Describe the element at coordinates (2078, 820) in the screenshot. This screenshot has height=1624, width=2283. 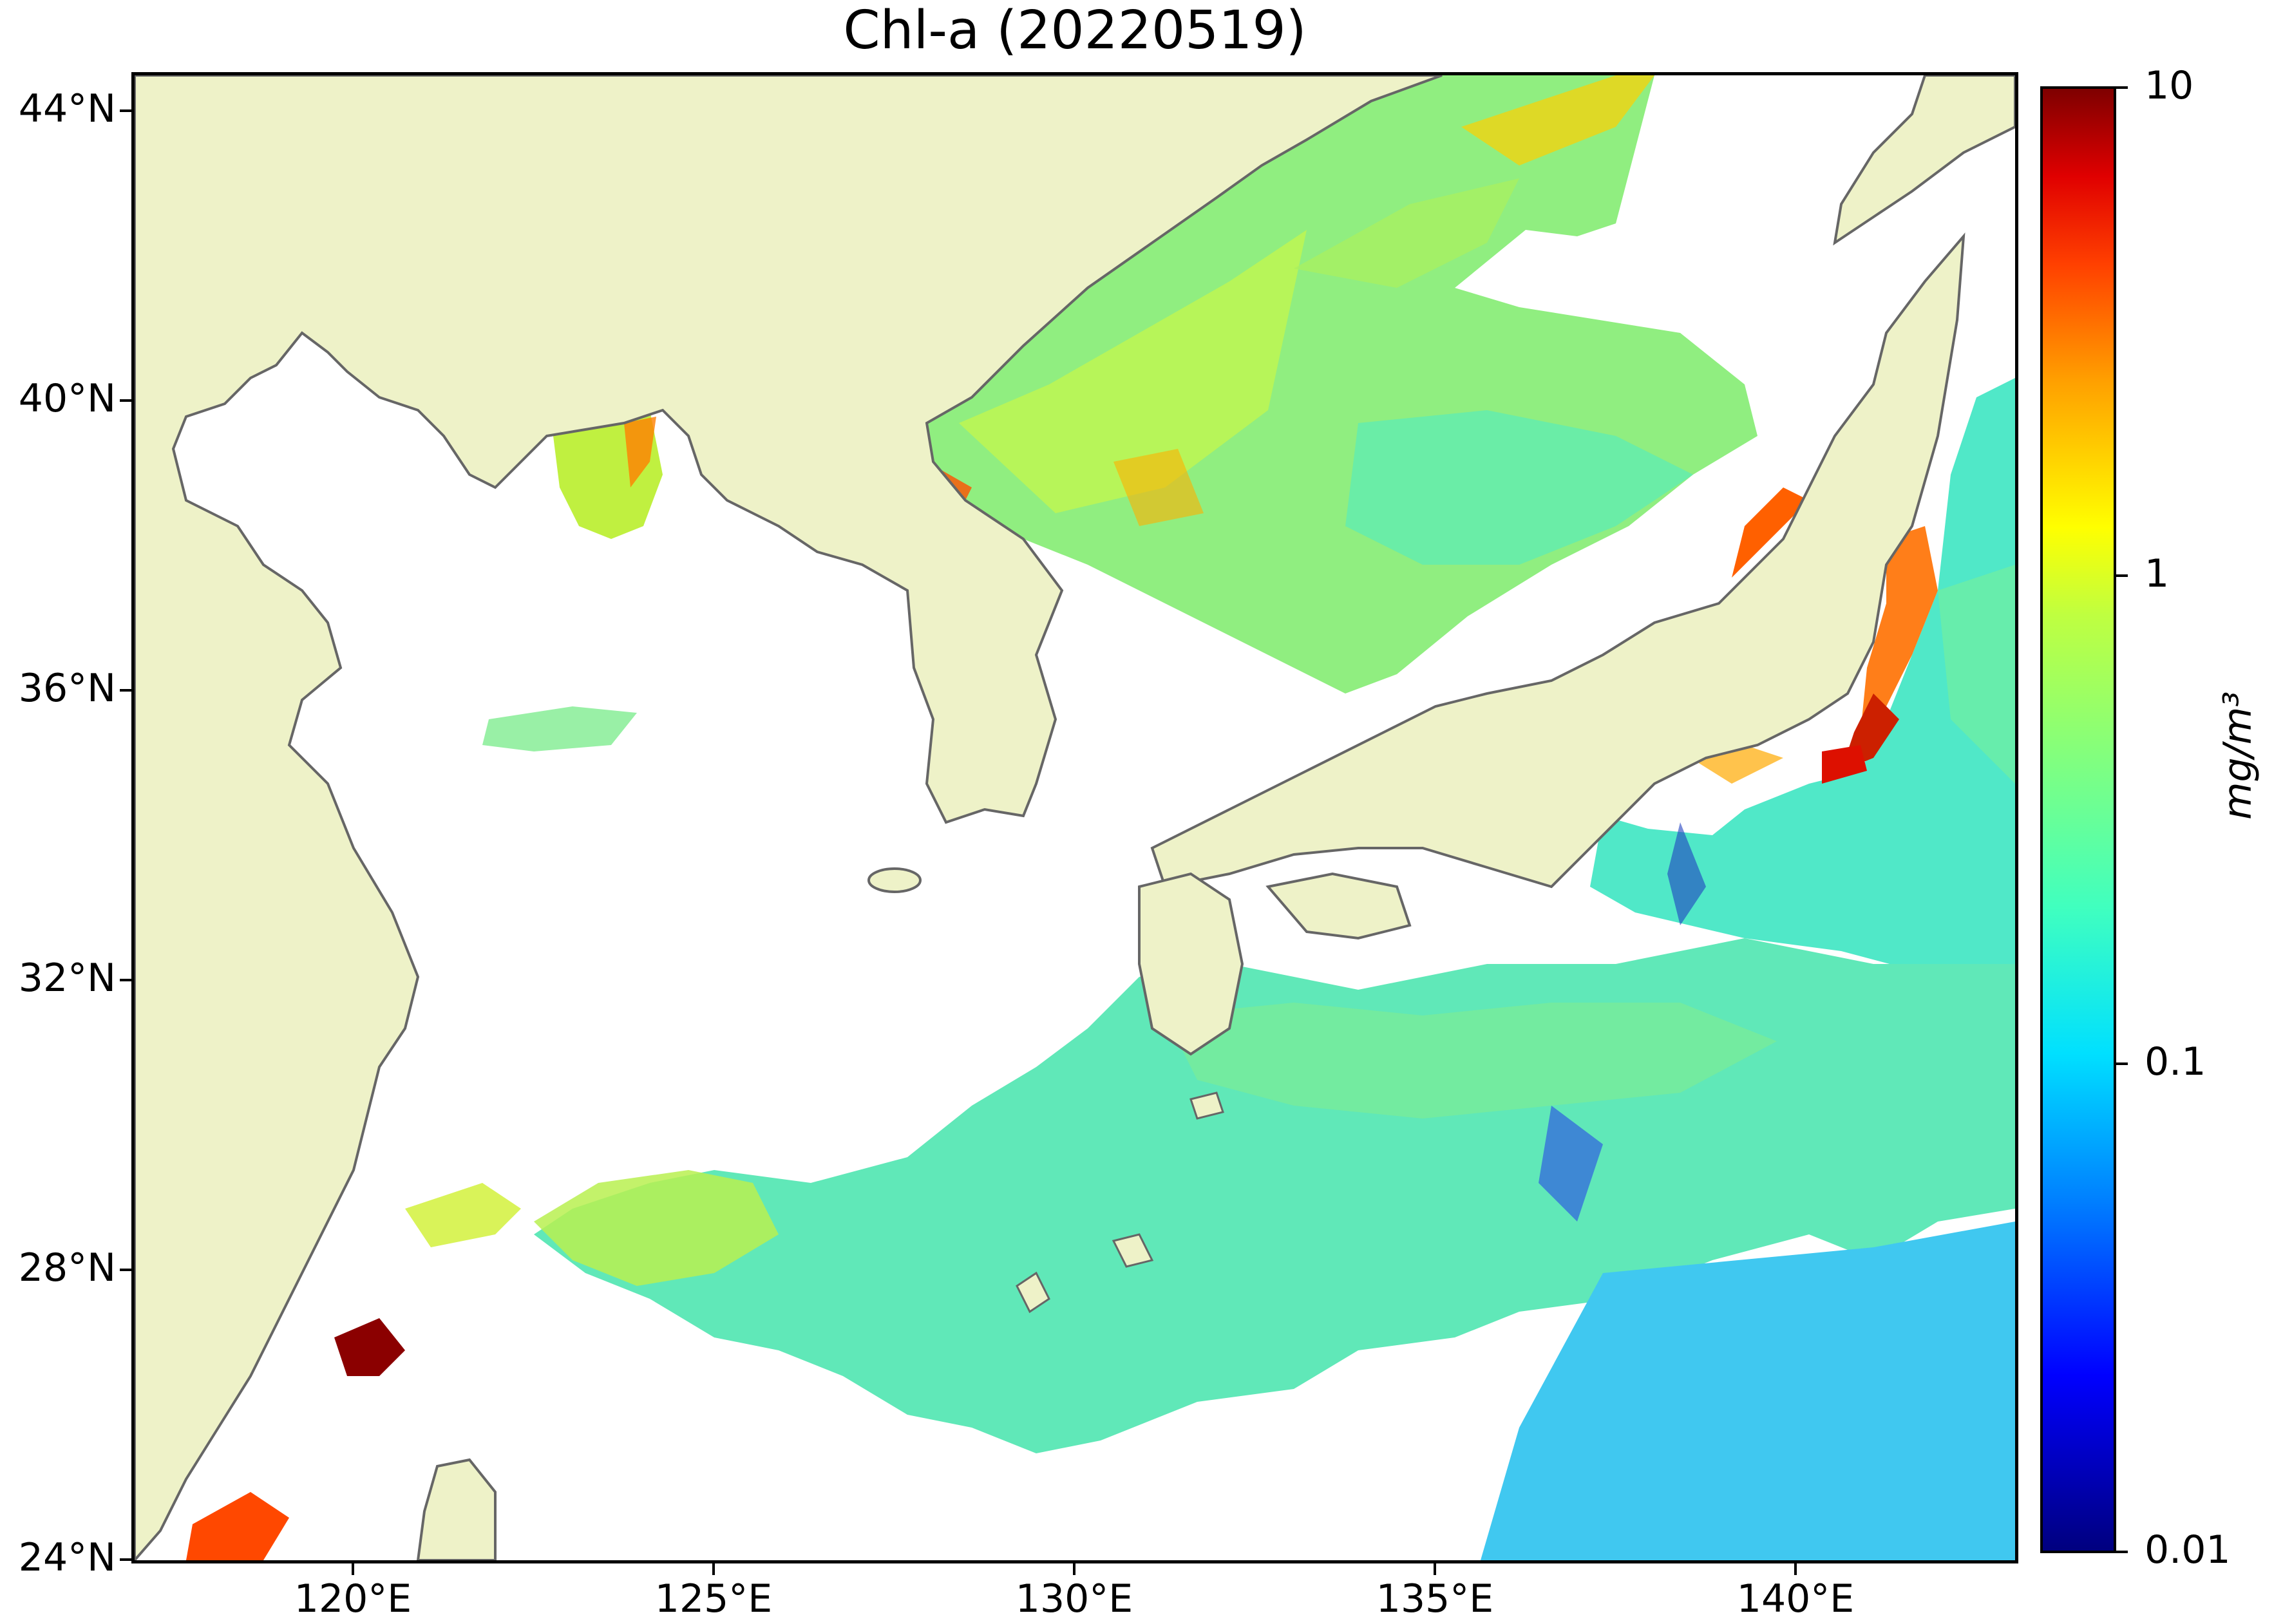
I see `colorbar` at that location.